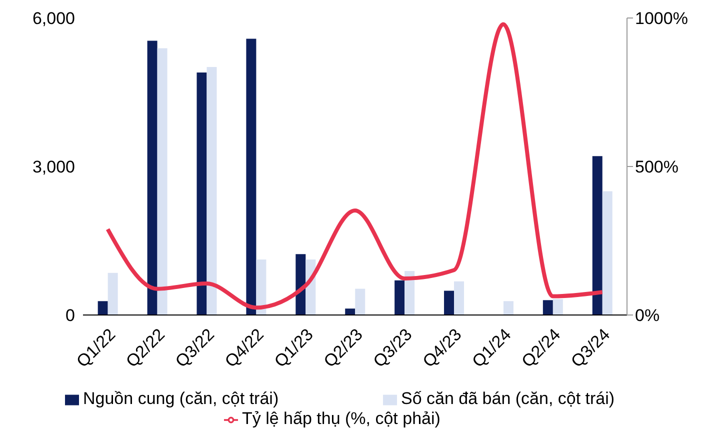  What do you see at coordinates (181, 399) in the screenshot?
I see `legend-label: Nguồn cung (căn, cột trái)` at bounding box center [181, 399].